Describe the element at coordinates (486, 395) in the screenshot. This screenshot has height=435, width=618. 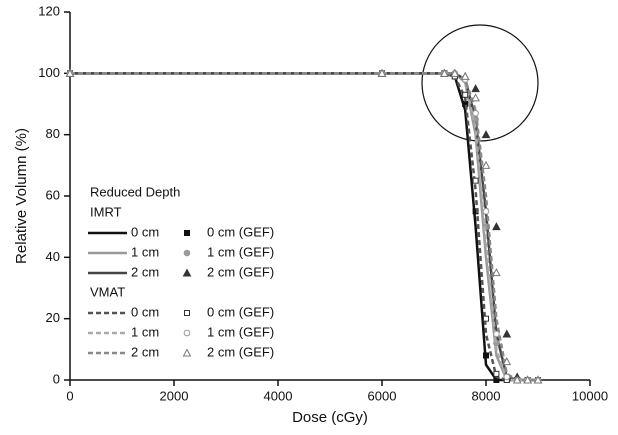
I see `x-tick-label: 8000` at that location.